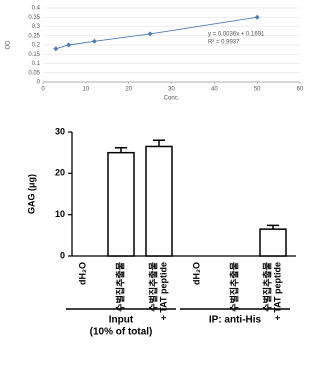 The width and height of the screenshot is (320, 379). I want to click on y-tick-label: 20, so click(60, 173).